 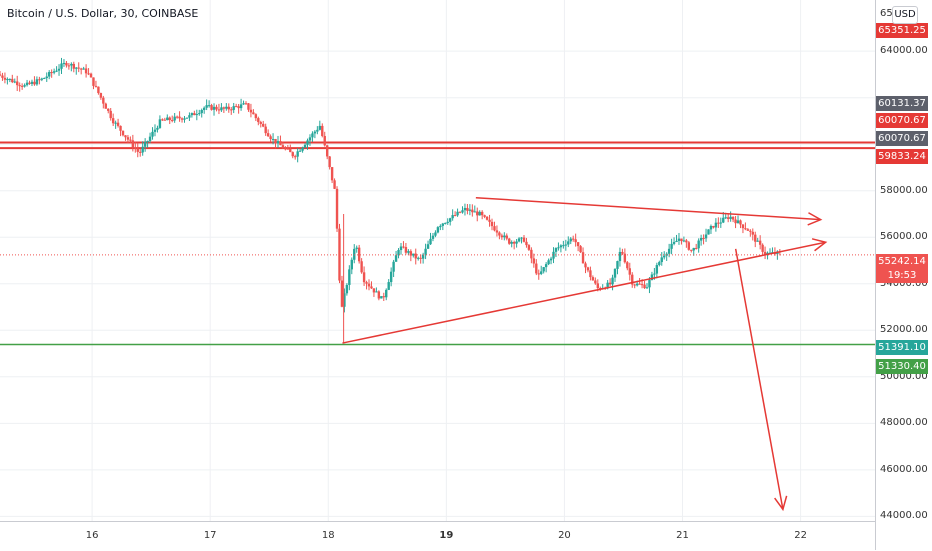 I want to click on triangle-upper-arrowhead, so click(x=815, y=219).